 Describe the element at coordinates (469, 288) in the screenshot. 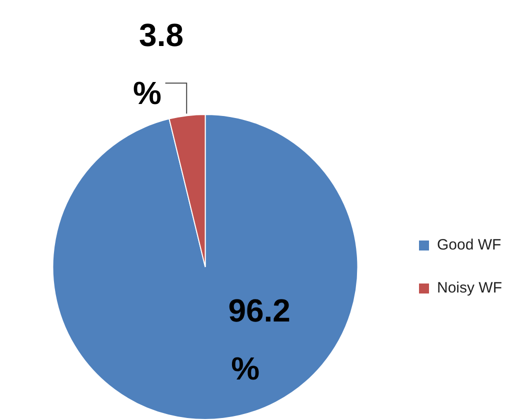

I see `legend-label: Noisy WF` at that location.